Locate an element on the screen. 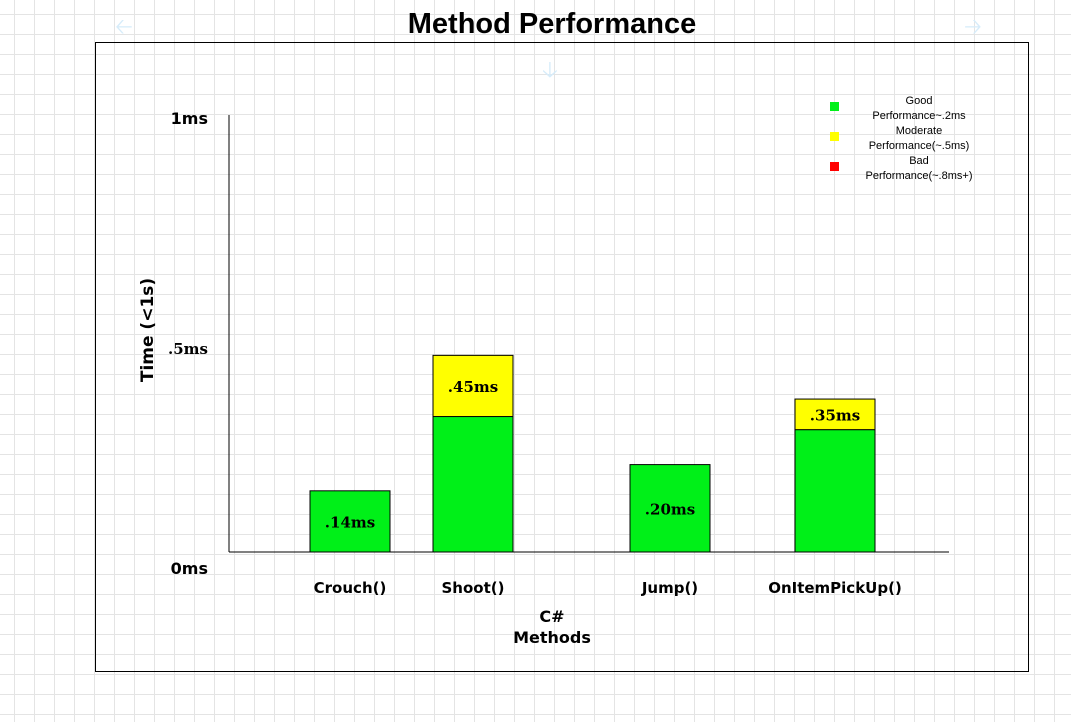  bar-value-label: .45ms is located at coordinates (473, 387).